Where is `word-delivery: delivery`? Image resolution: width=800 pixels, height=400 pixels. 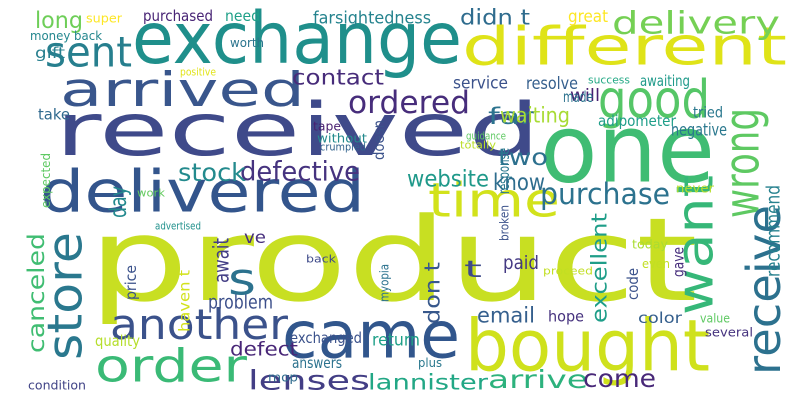
word-delivery: delivery is located at coordinates (696, 23).